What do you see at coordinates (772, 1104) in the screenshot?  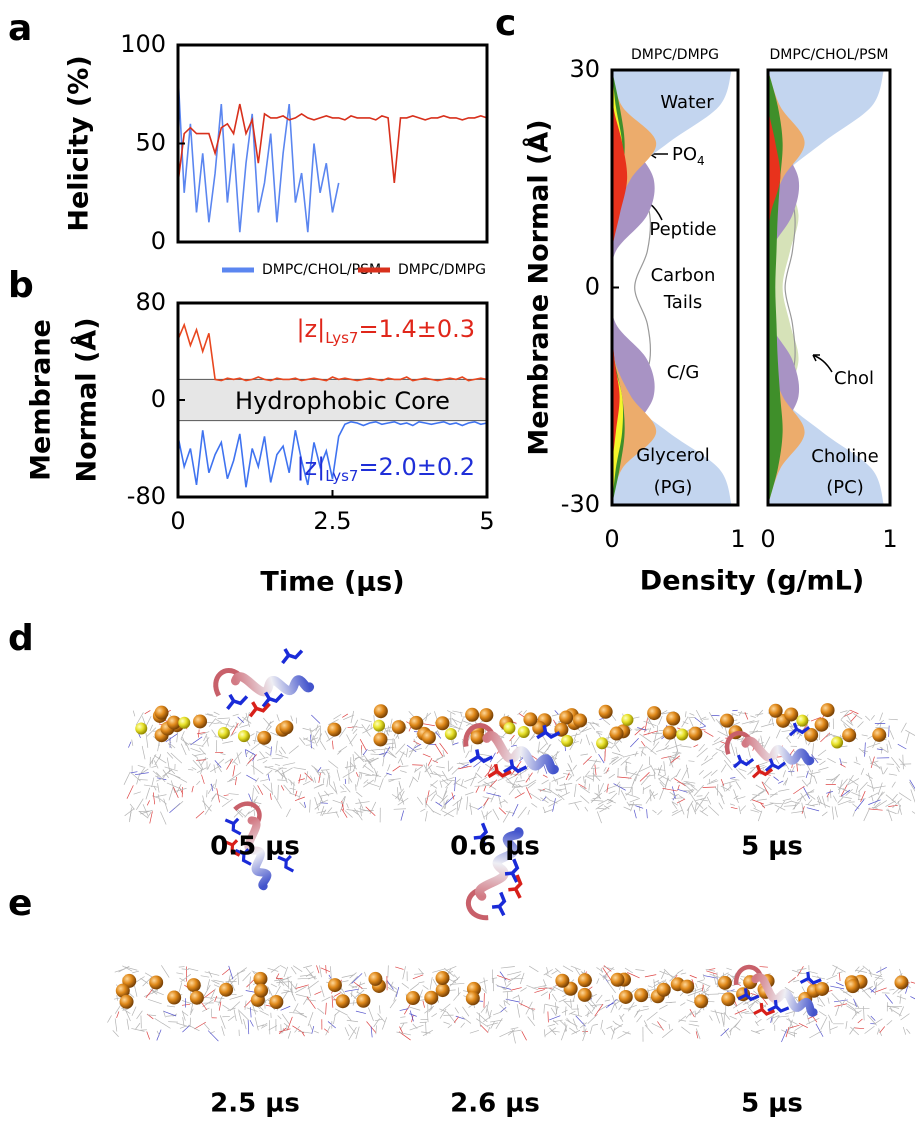 I see `snapshot-time: 5 µs` at bounding box center [772, 1104].